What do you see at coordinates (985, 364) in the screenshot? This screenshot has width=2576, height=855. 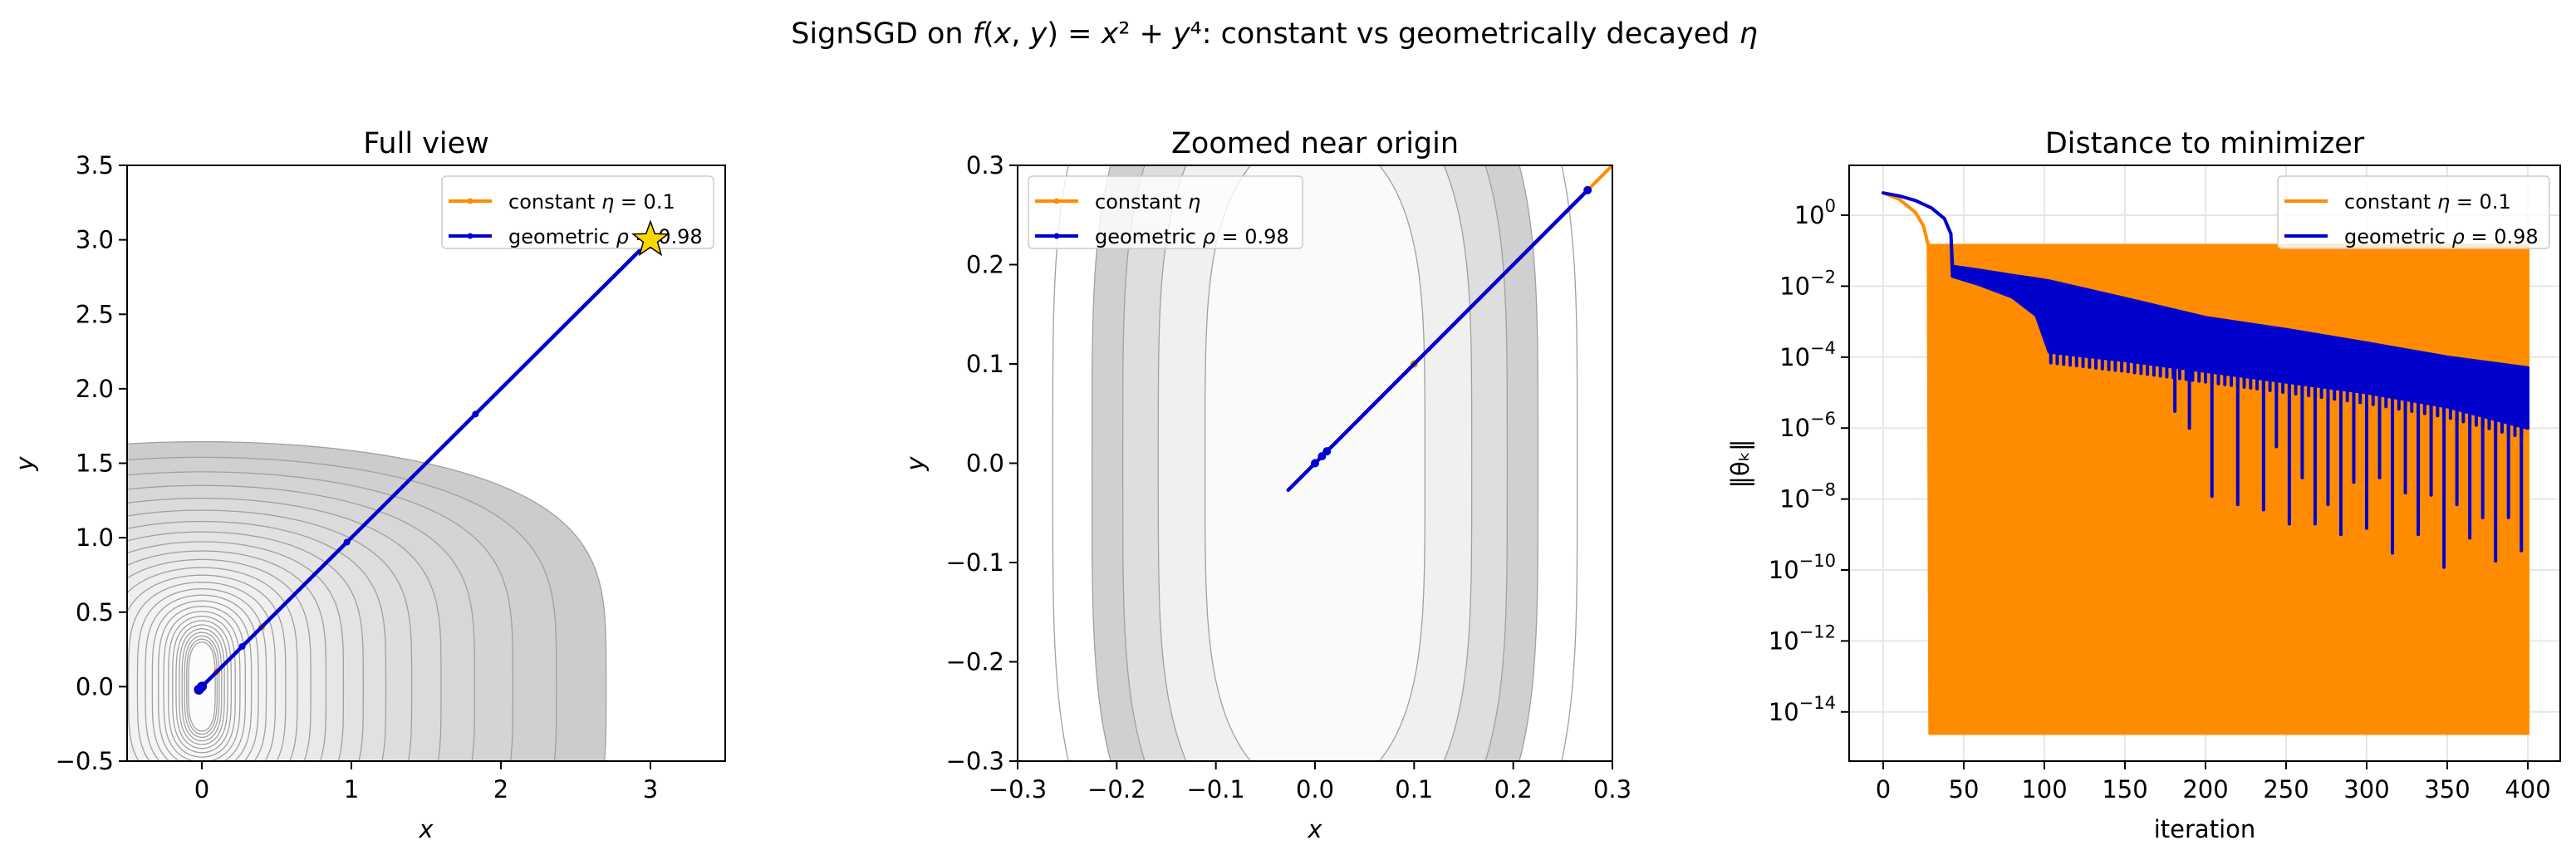 I see `y-tick-label: 0.1` at bounding box center [985, 364].